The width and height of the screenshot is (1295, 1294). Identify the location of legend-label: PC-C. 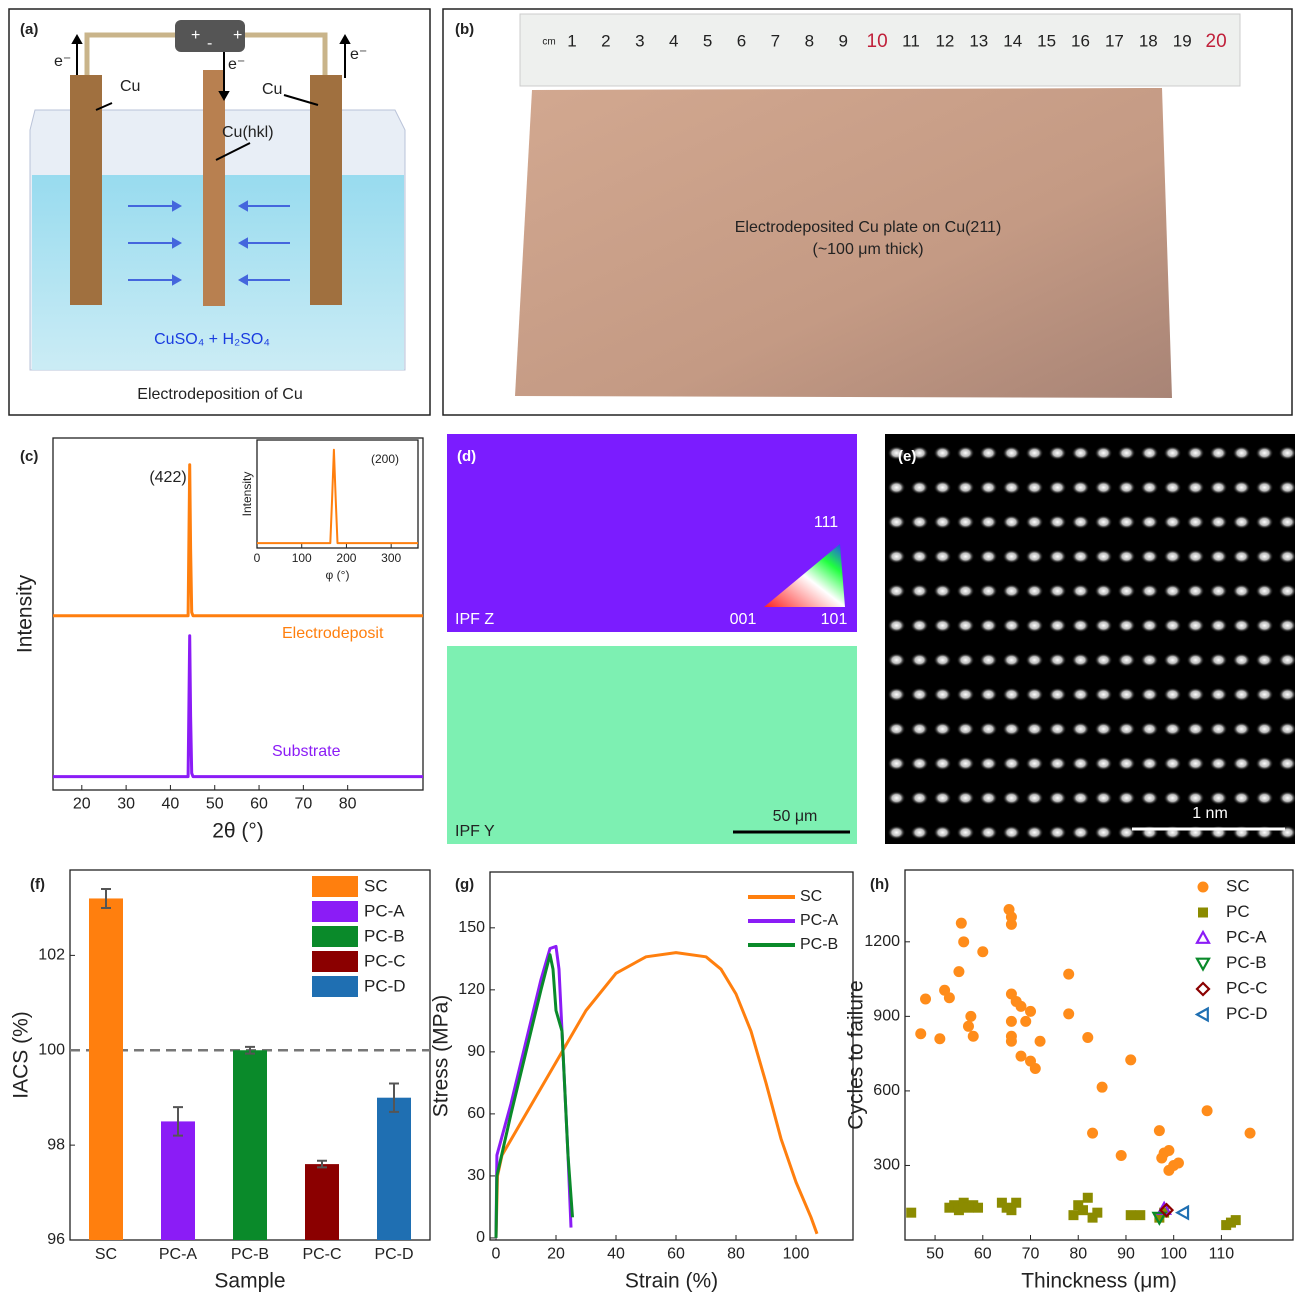
(385, 960).